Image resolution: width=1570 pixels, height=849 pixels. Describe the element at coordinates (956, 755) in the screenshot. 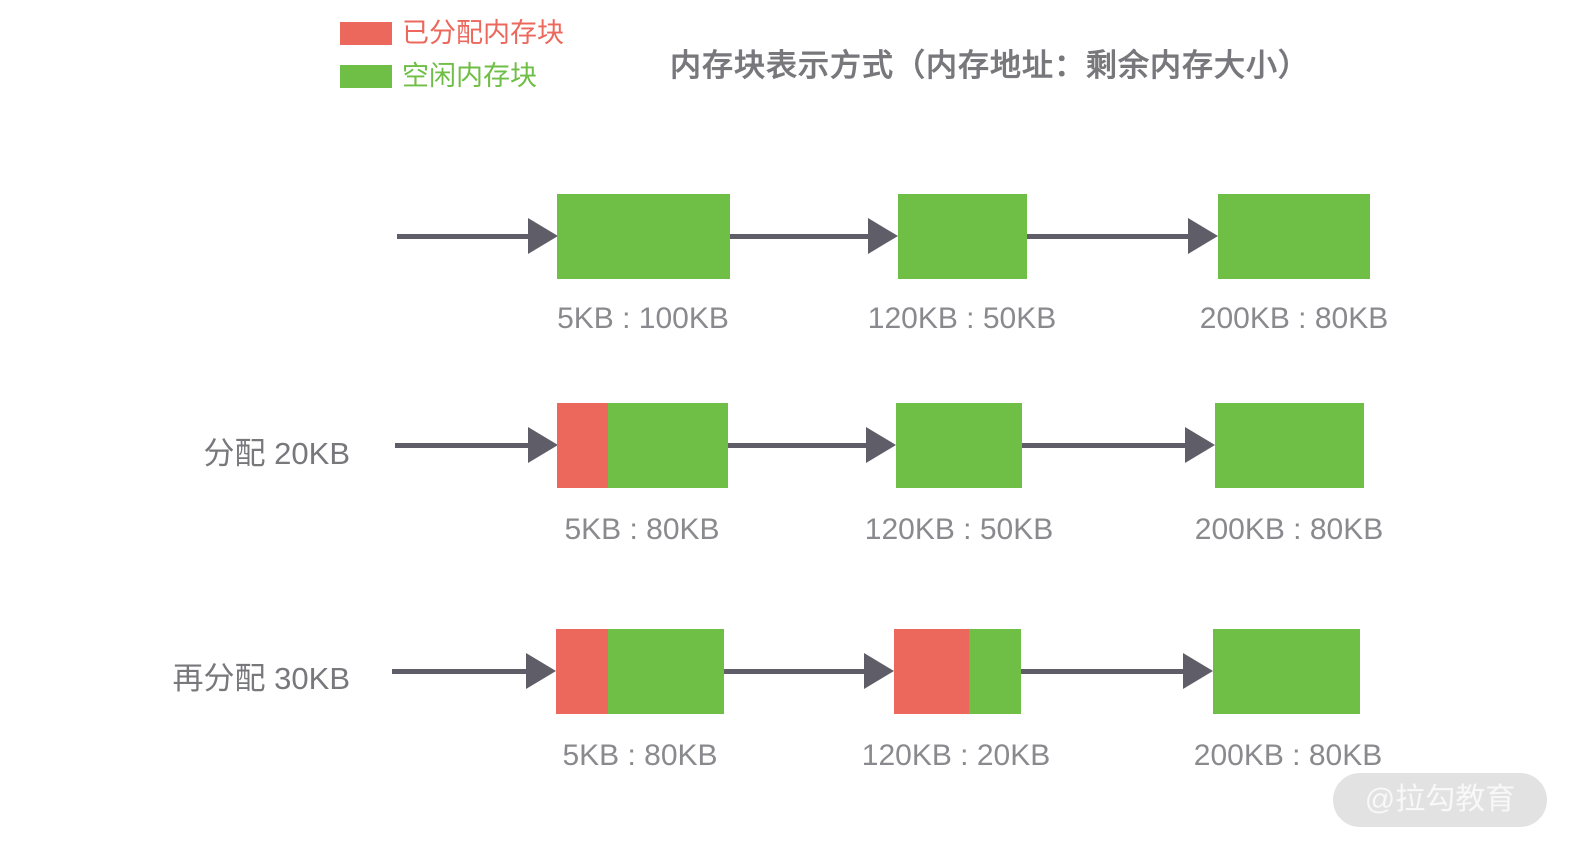

I see `block-caption: 120KB : 20KB` at that location.